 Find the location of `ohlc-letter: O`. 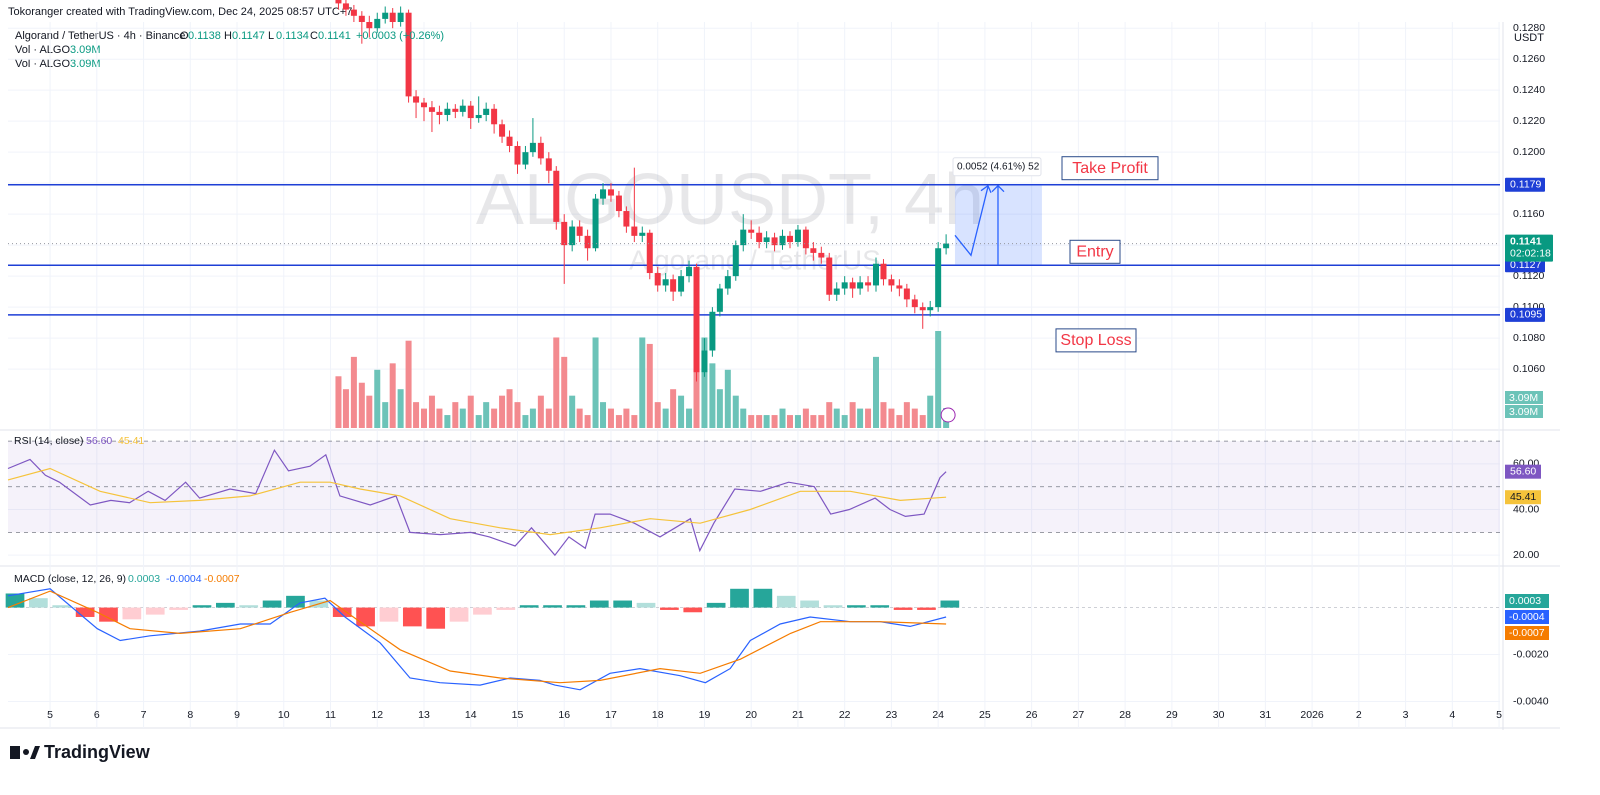

ohlc-letter: O is located at coordinates (184, 36).